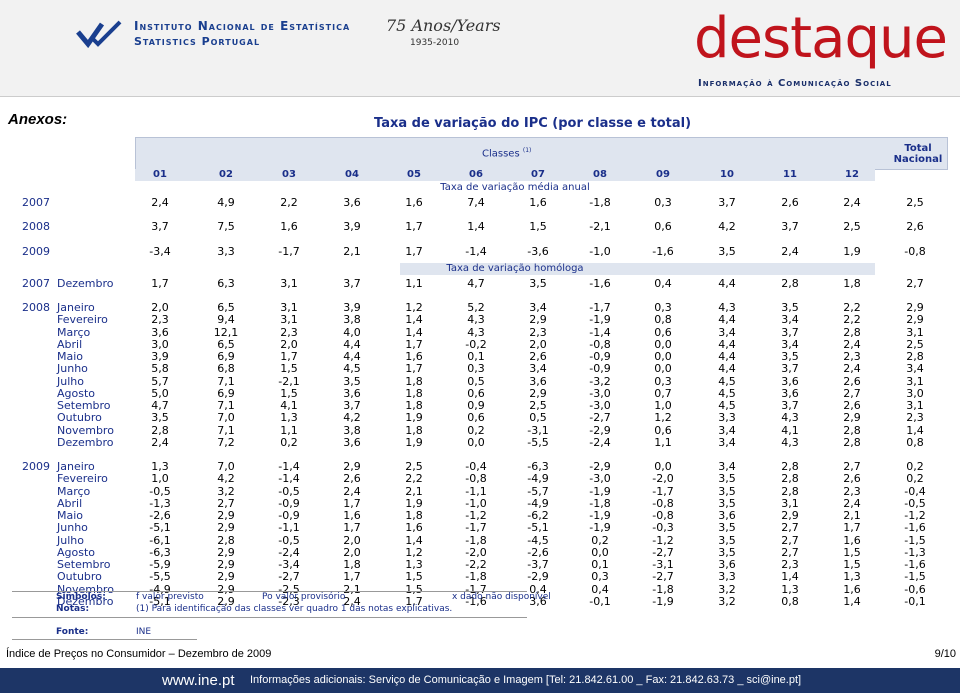 This screenshot has width=960, height=693. I want to click on rule, so click(269, 591).